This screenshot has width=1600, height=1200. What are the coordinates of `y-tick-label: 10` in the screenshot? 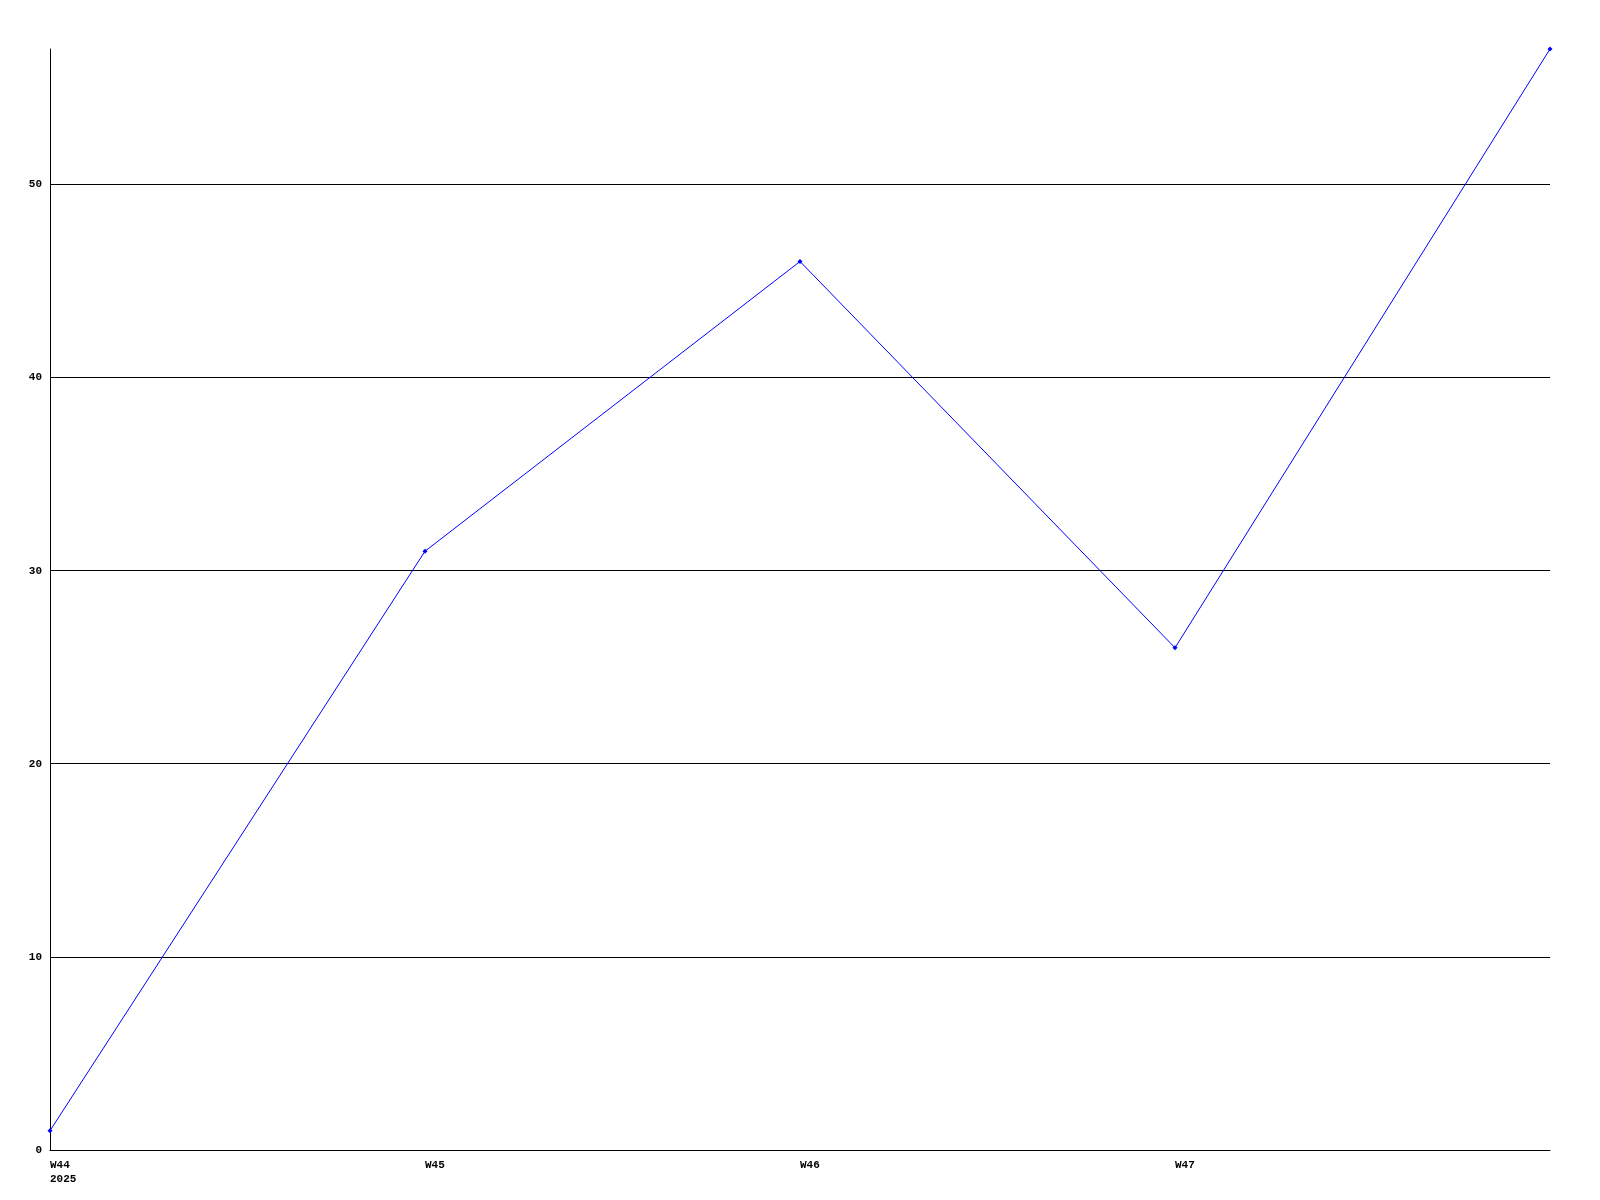 It's located at (35, 956).